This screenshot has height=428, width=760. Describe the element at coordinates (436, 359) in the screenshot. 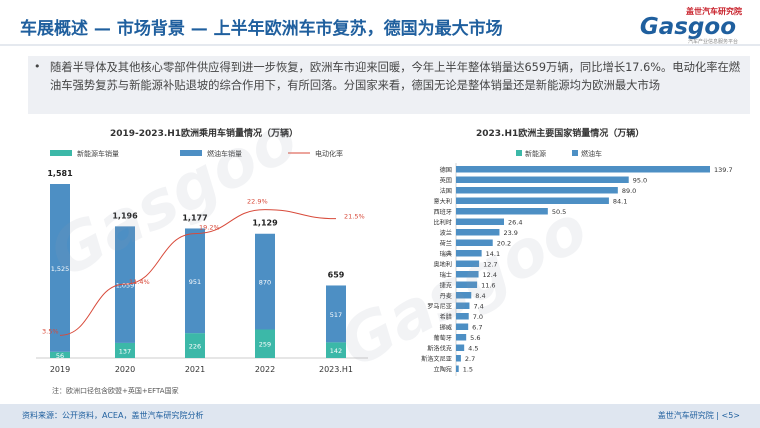

I see `country-label: 斯洛文尼亚` at that location.